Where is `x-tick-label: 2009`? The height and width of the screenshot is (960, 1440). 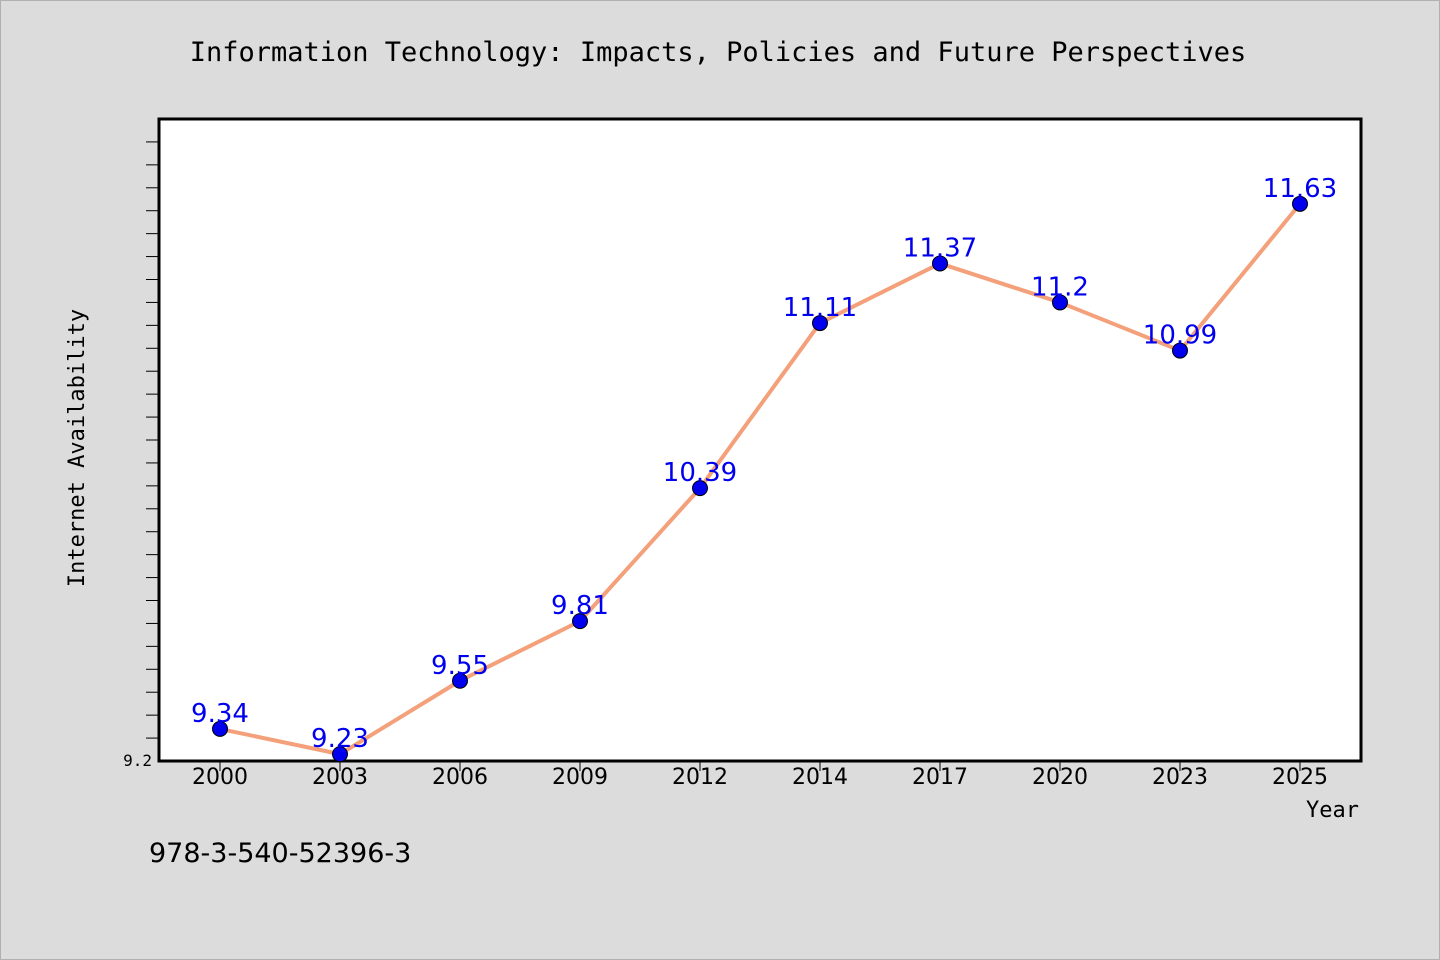 x-tick-label: 2009 is located at coordinates (580, 777).